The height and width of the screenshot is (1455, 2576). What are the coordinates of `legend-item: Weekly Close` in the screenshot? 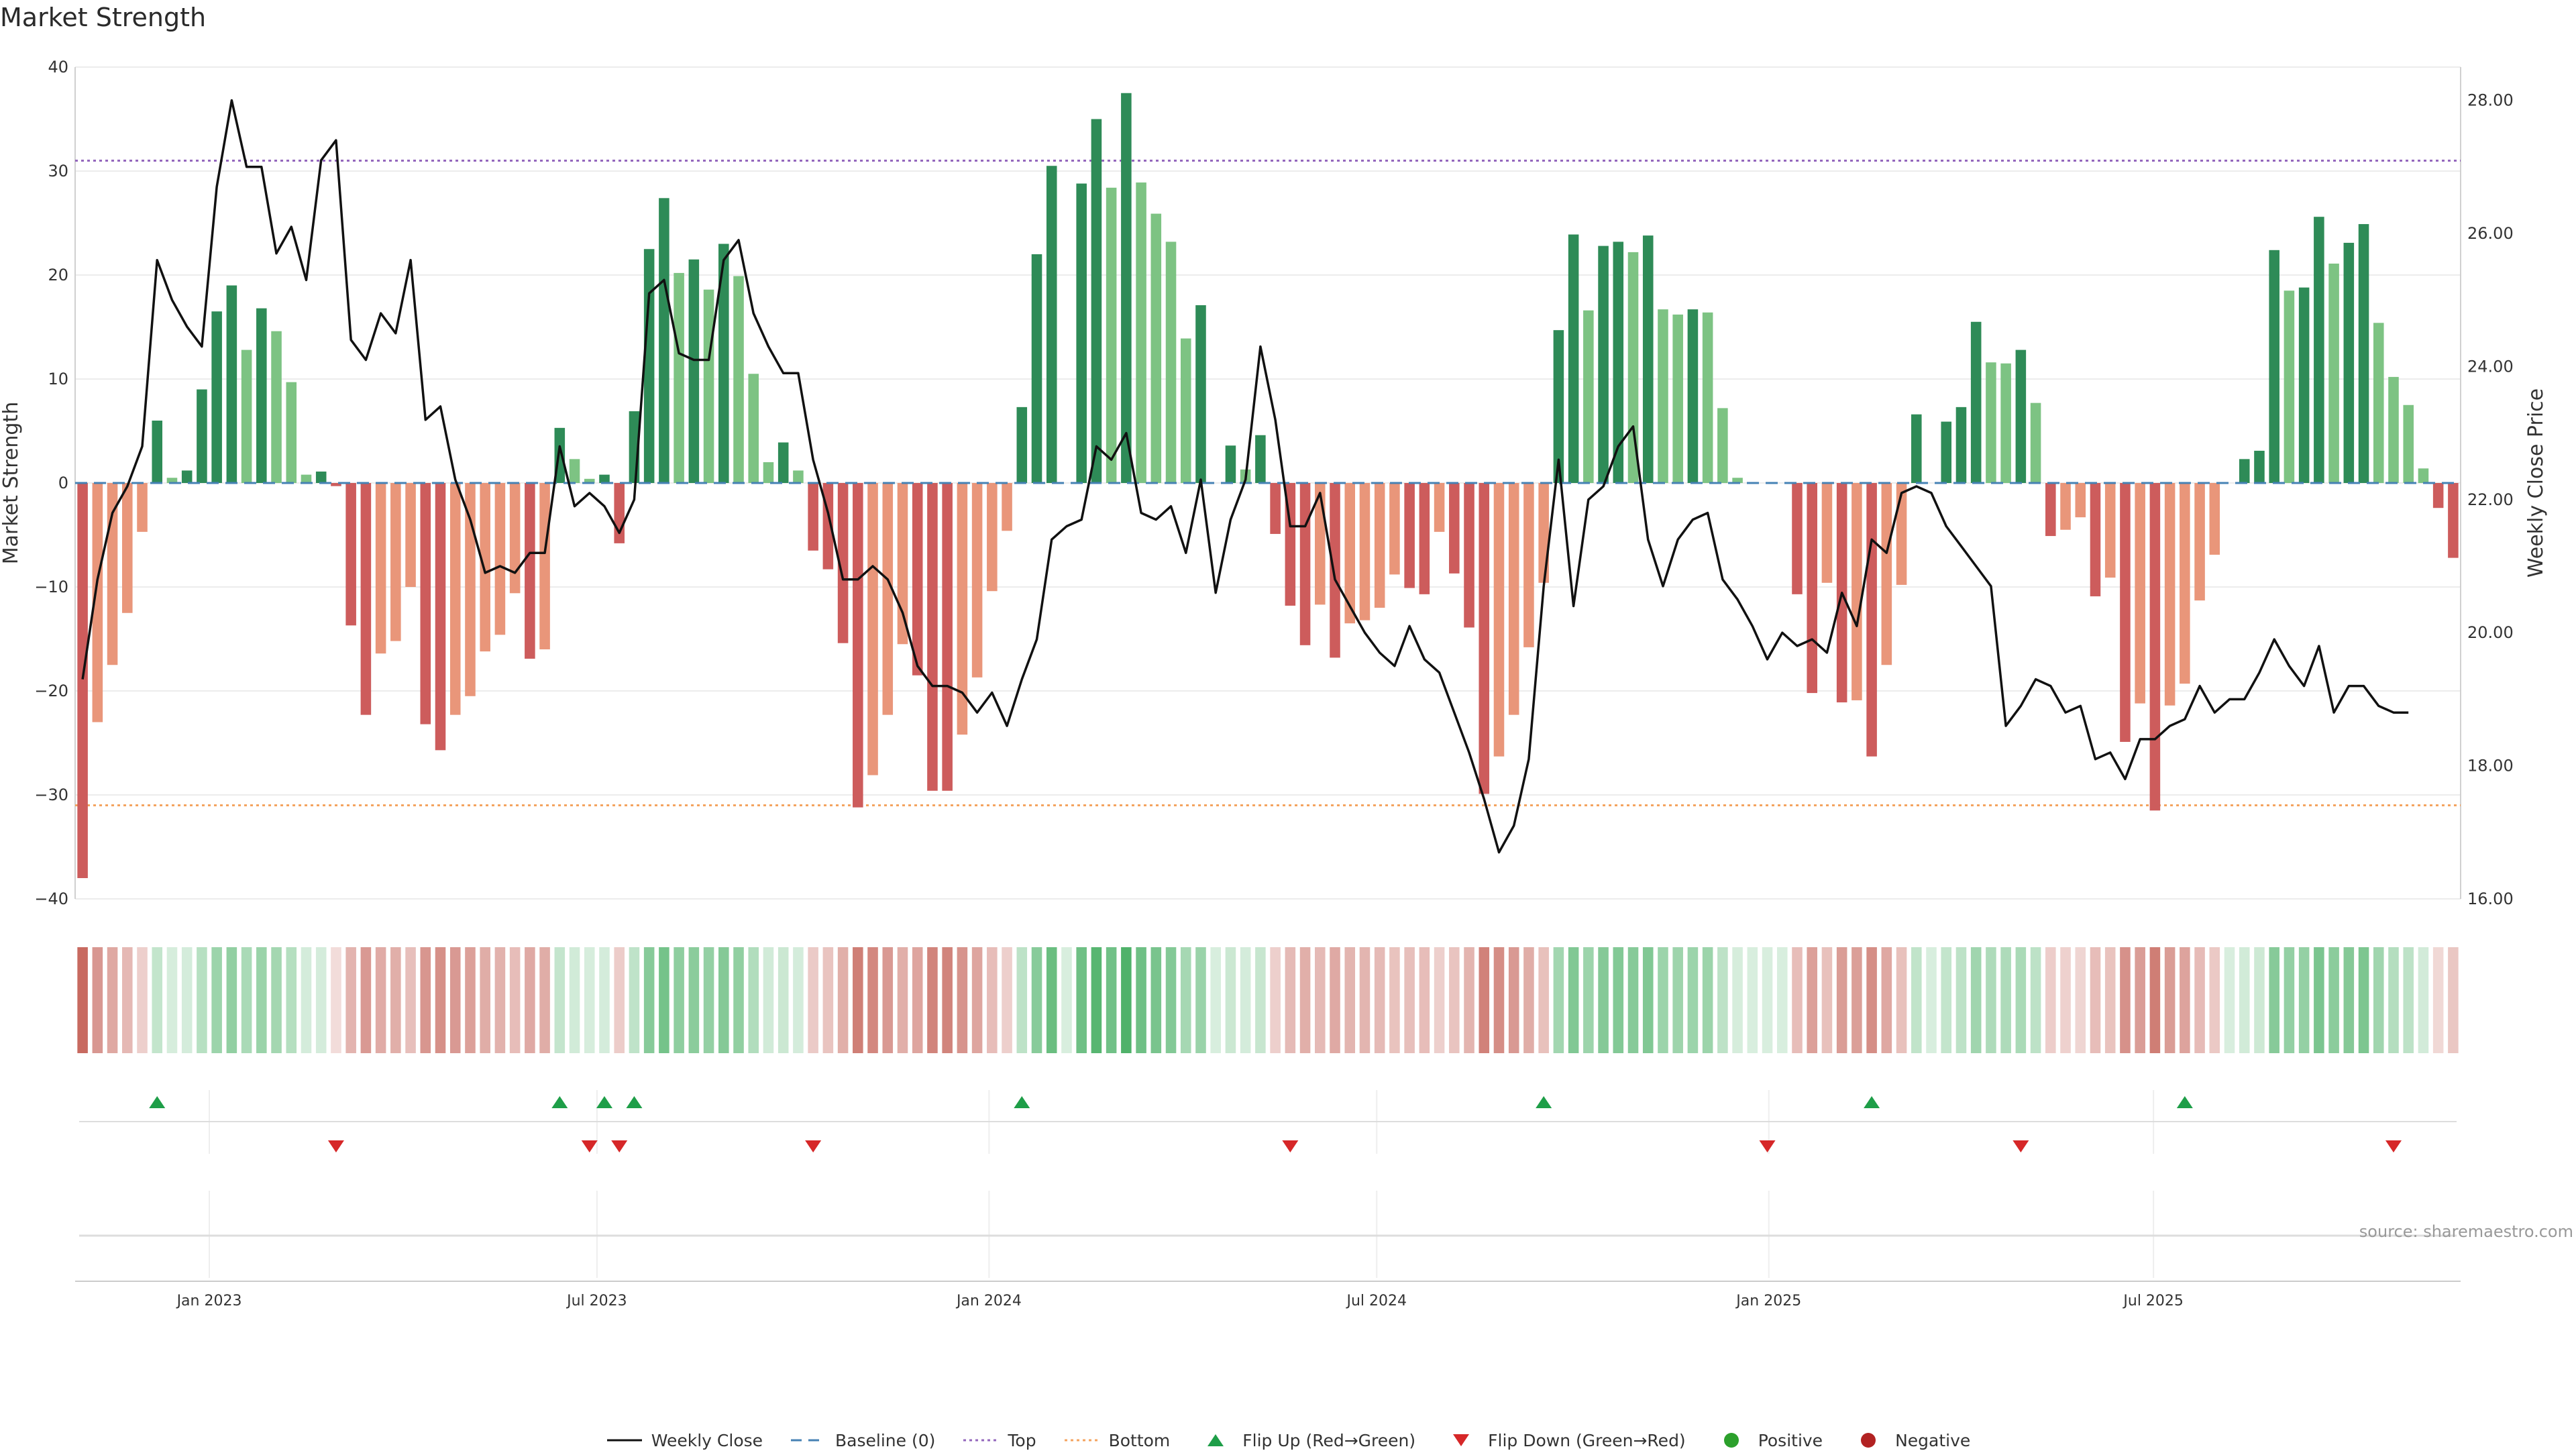 It's located at (684, 1440).